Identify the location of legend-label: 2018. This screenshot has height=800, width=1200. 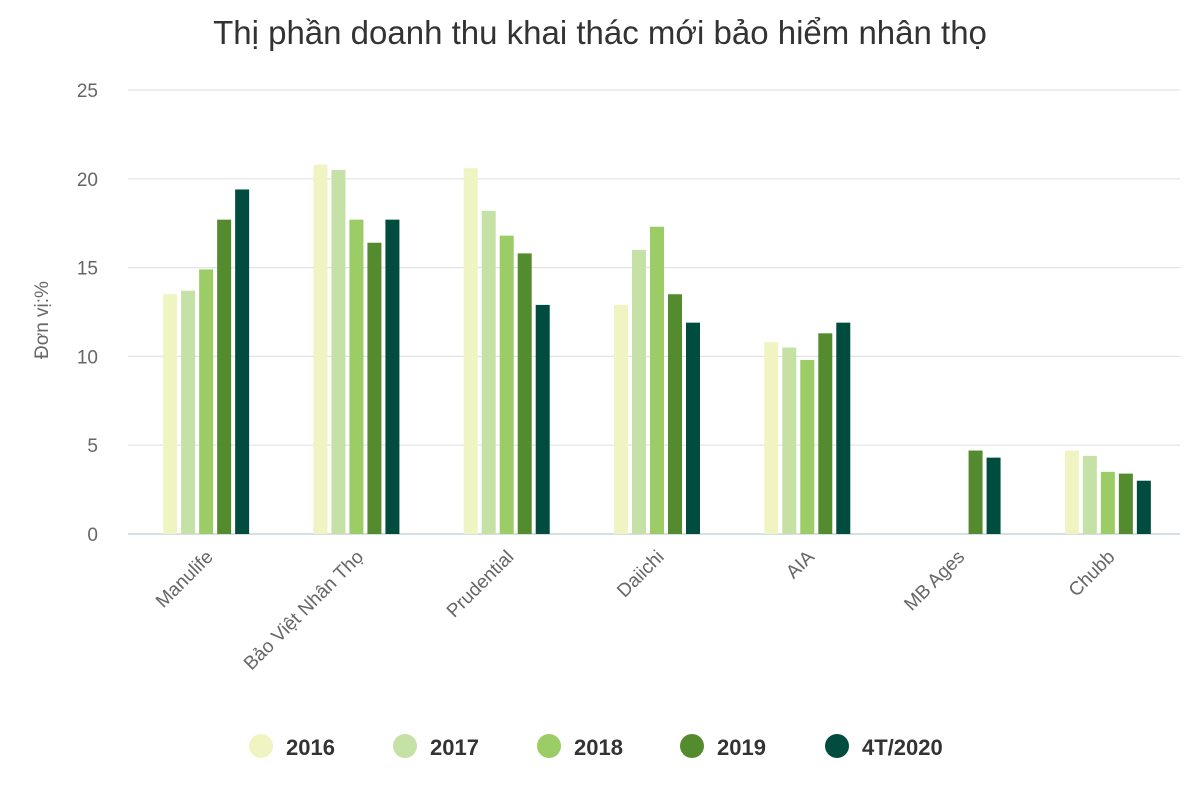
(598, 747).